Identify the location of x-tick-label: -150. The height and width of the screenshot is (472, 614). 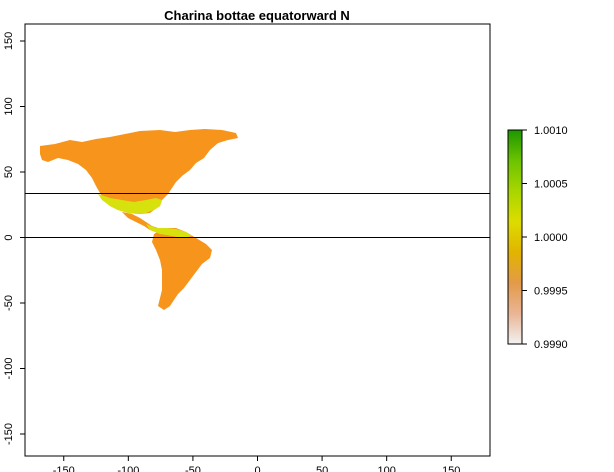
(64, 468).